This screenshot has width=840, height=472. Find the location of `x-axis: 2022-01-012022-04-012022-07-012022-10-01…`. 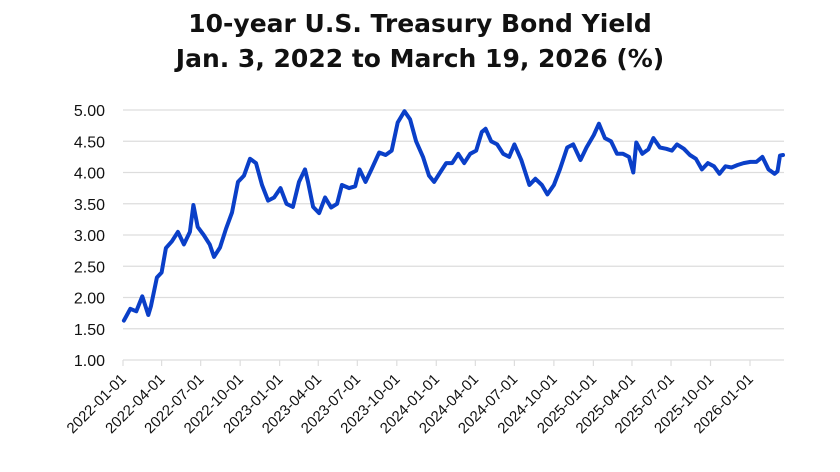

x-axis: 2022-01-012022-04-012022-07-012022-10-01… is located at coordinates (410, 398).